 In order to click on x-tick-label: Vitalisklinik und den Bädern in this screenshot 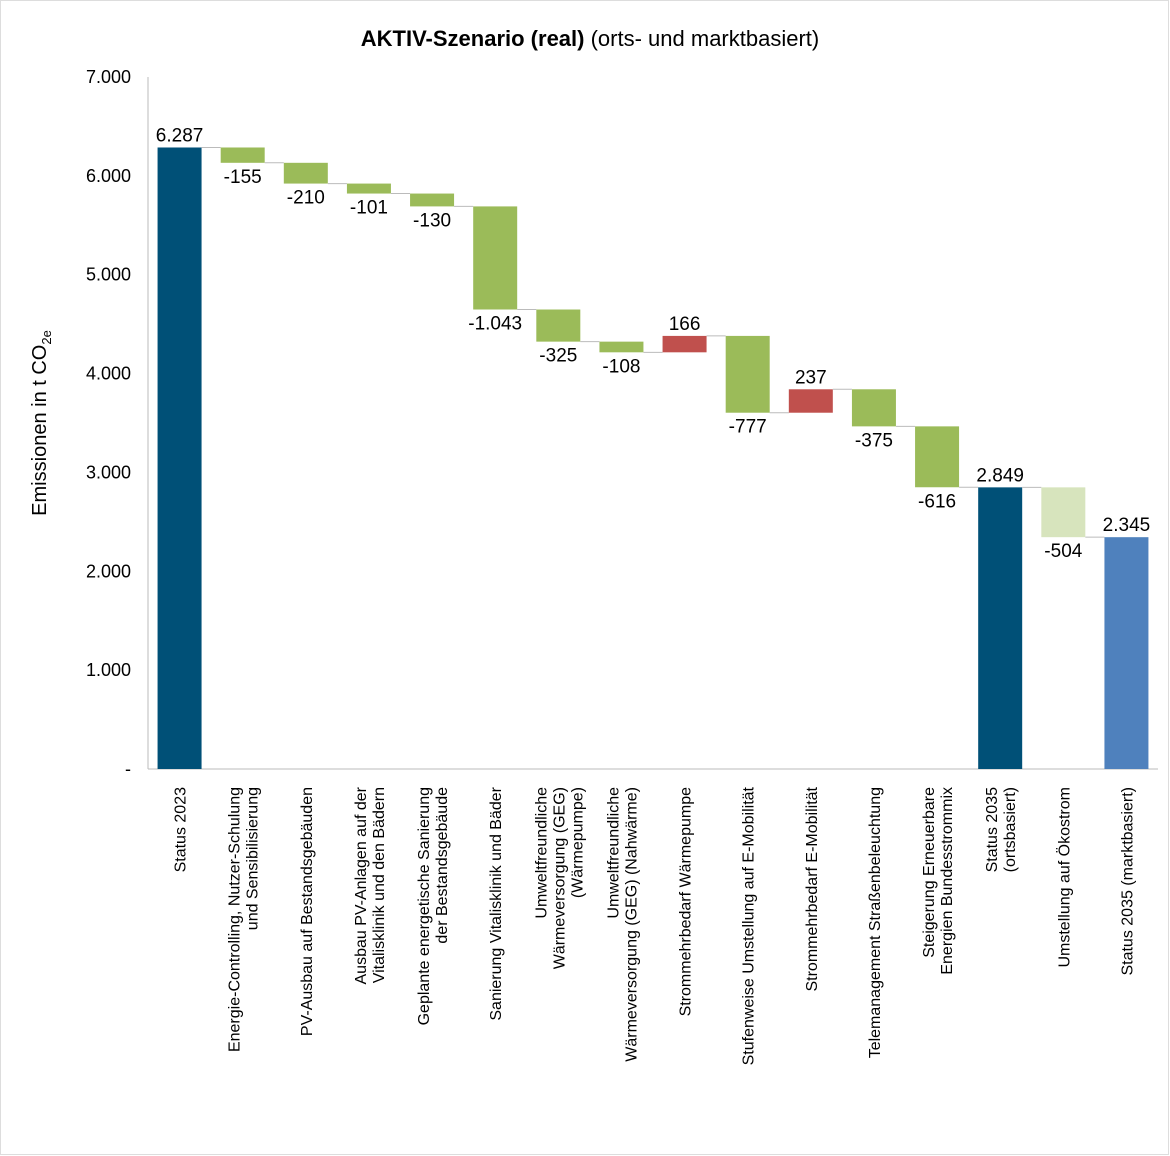, I will do `click(379, 885)`.